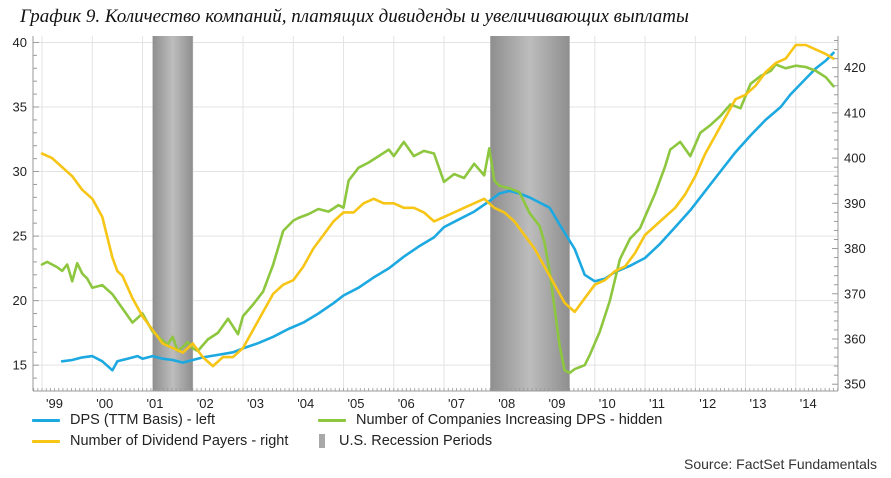  What do you see at coordinates (855, 158) in the screenshot?
I see `y-right-tick-label: 400` at bounding box center [855, 158].